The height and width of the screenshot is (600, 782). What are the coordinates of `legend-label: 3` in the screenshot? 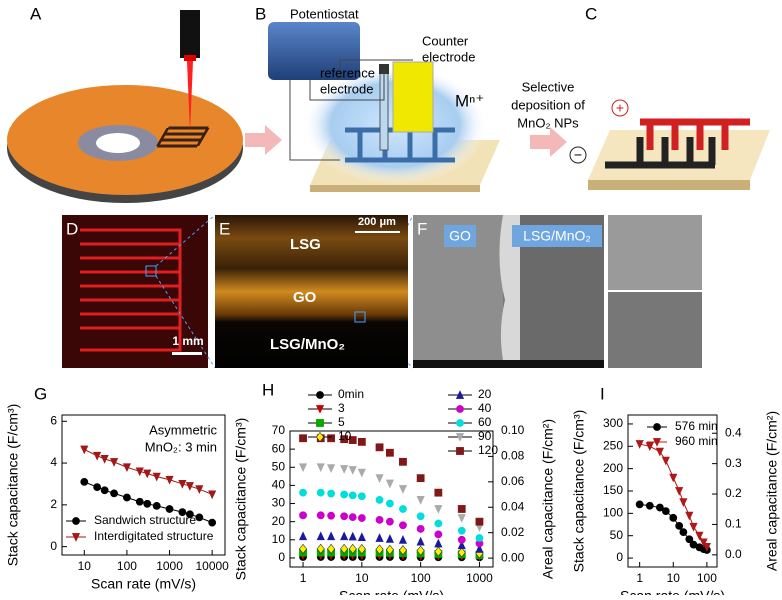 It's located at (341, 408).